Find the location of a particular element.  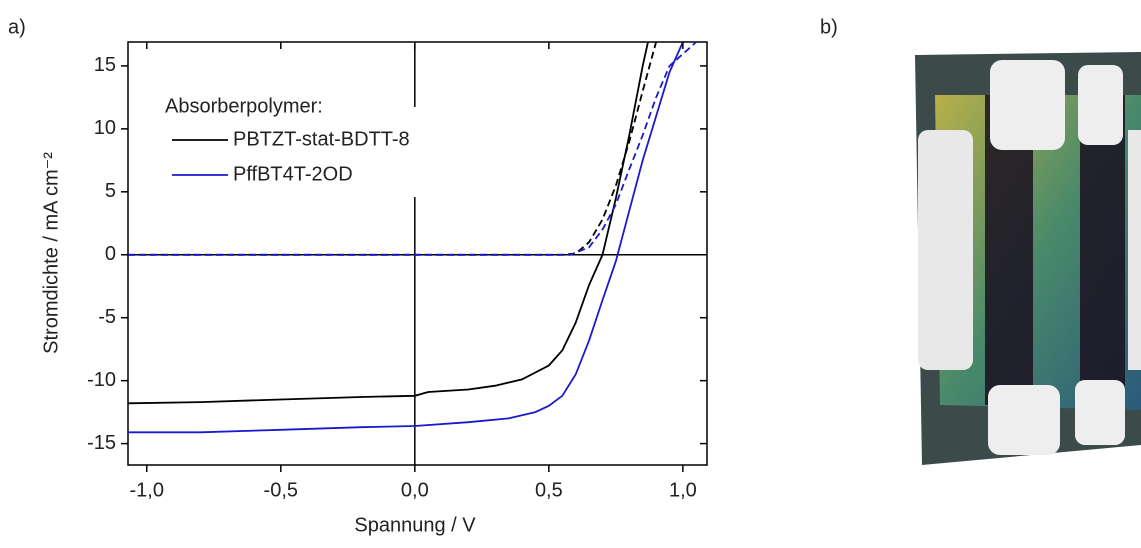

legend-label: PBTZT-stat-BDTT-8 is located at coordinates (321, 139).